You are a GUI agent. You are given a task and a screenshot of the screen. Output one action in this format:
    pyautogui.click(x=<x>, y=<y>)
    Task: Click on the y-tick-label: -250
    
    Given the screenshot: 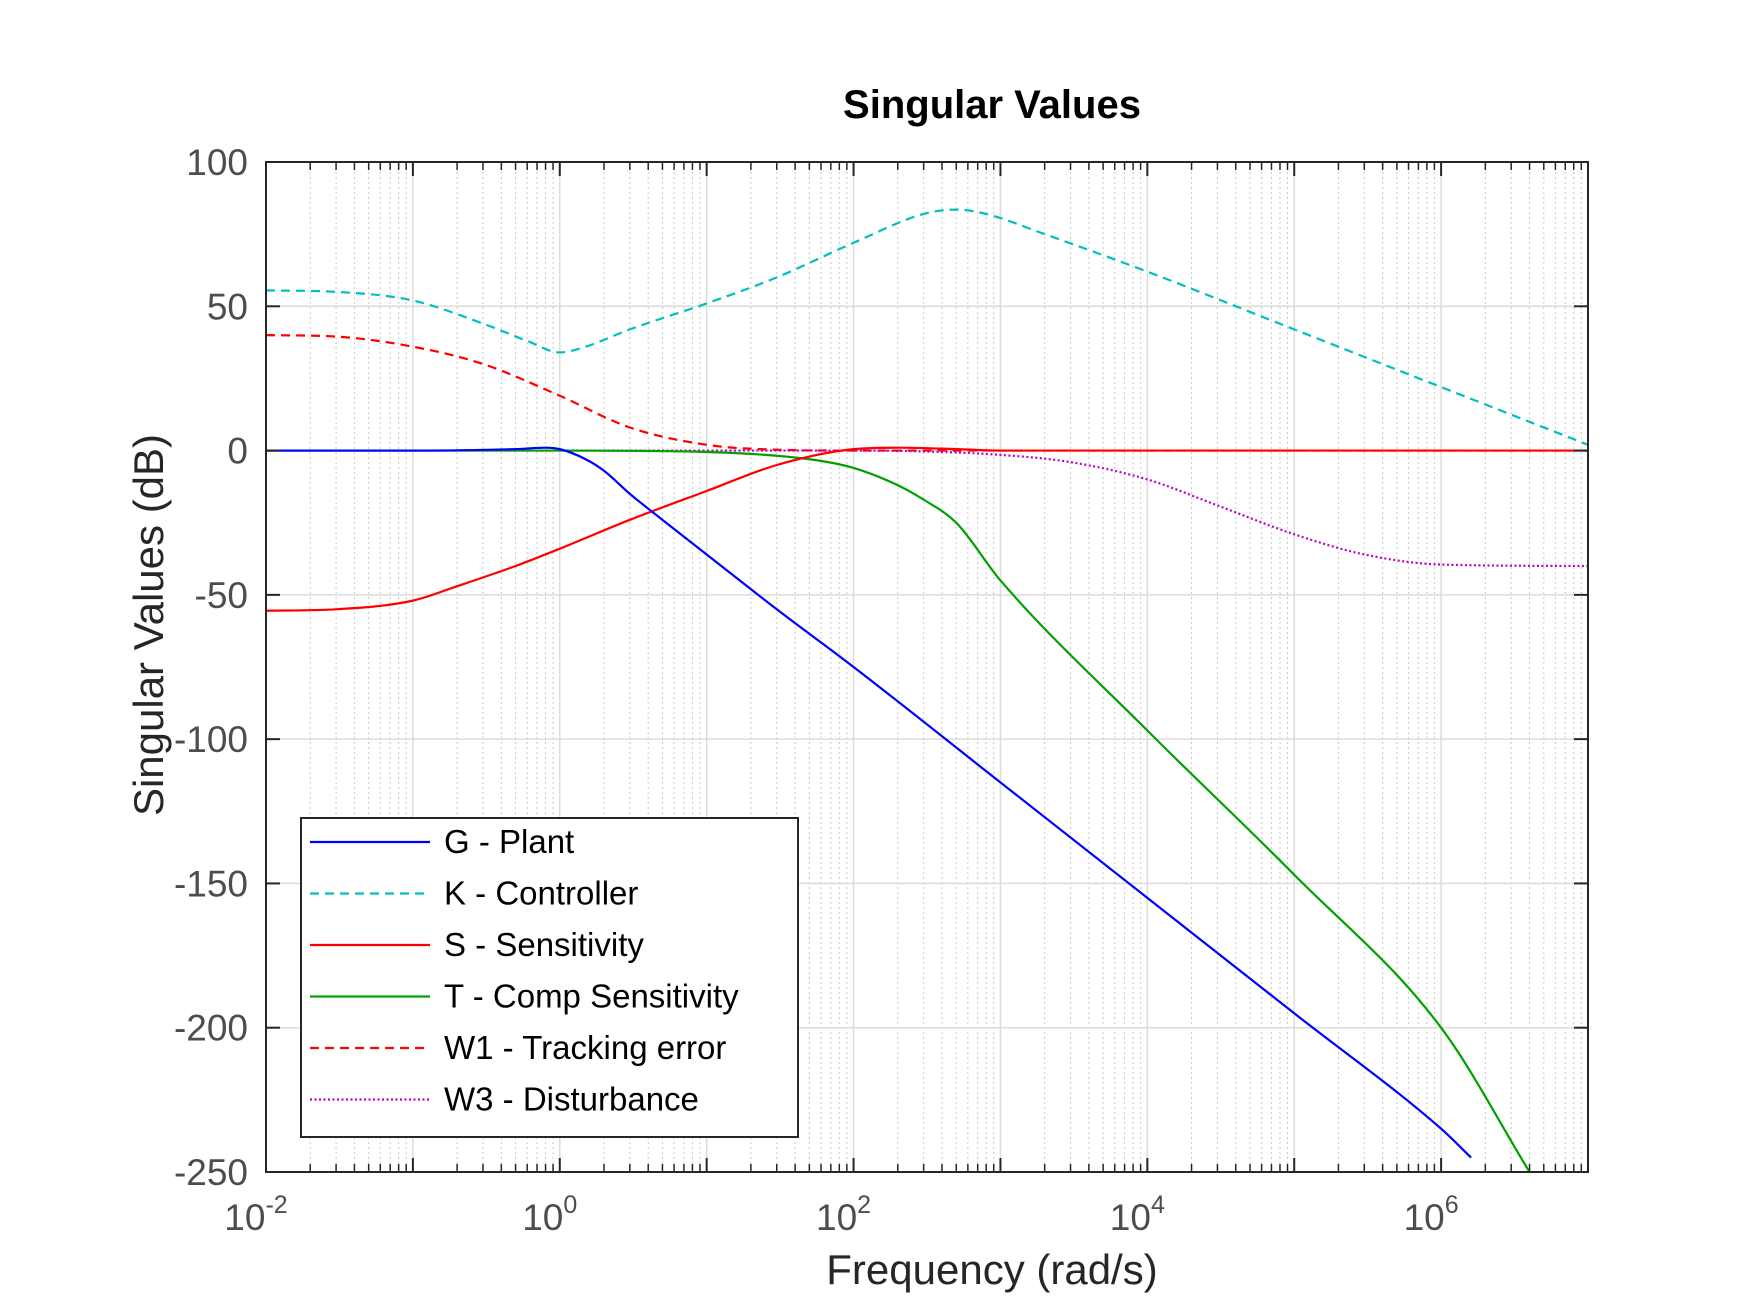 What is the action you would take?
    pyautogui.click(x=211, y=1172)
    